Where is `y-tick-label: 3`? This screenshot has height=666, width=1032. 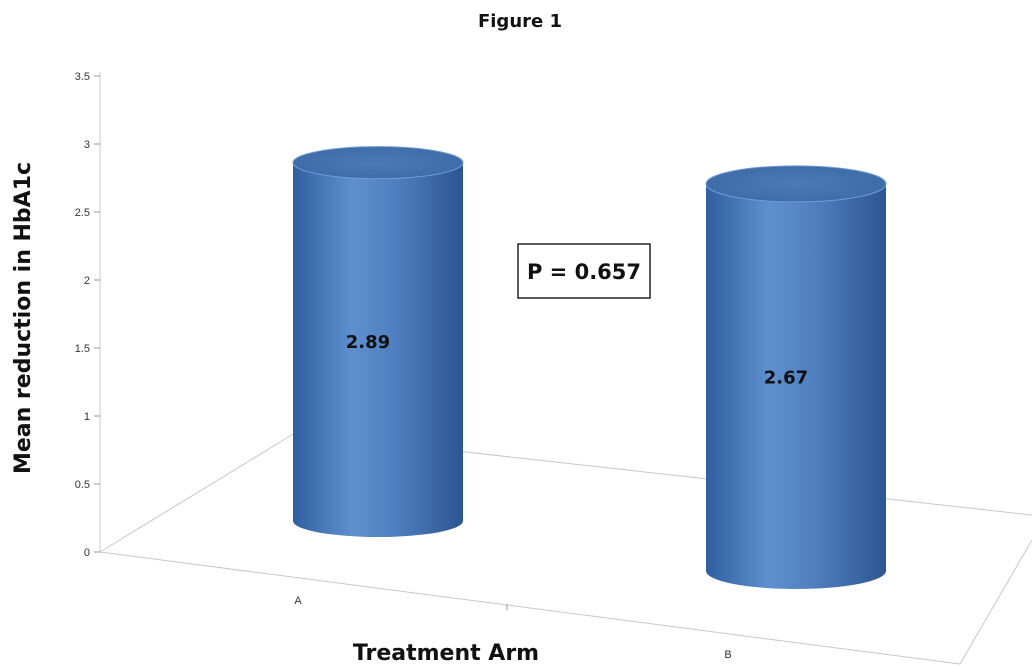
y-tick-label: 3 is located at coordinates (87, 145).